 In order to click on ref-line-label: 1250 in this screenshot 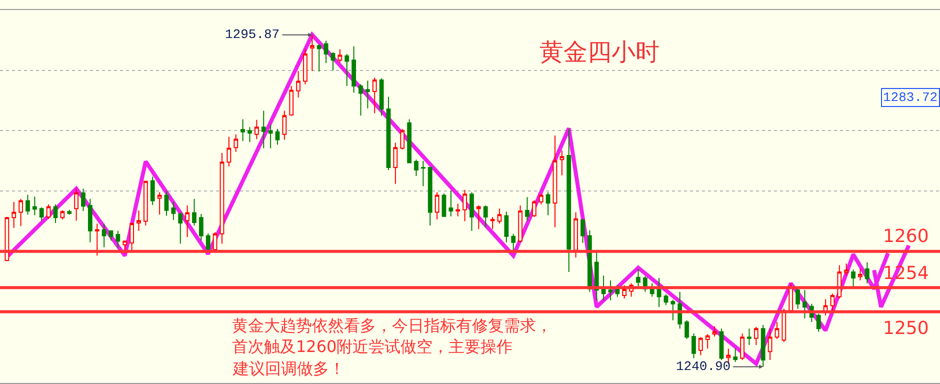, I will do `click(906, 328)`.